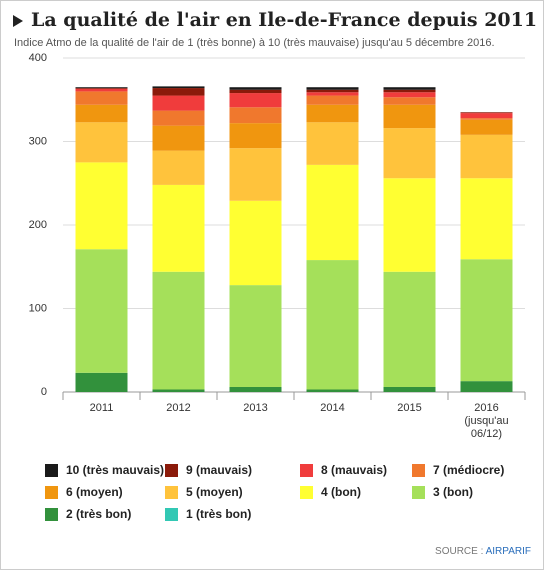  Describe the element at coordinates (508, 551) in the screenshot. I see `source-link: AIRPARIF` at that location.